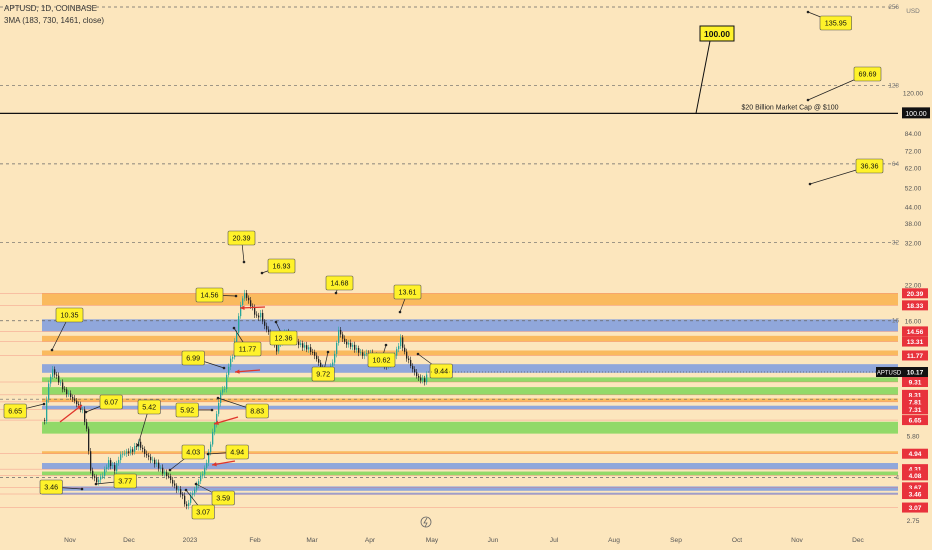 Image resolution: width=932 pixels, height=550 pixels. I want to click on power-level-label: 128, so click(893, 85).